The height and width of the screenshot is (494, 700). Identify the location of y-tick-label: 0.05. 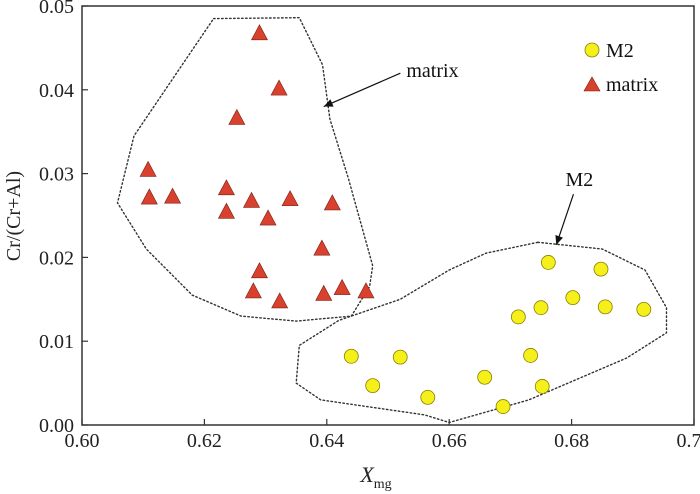
(56, 9).